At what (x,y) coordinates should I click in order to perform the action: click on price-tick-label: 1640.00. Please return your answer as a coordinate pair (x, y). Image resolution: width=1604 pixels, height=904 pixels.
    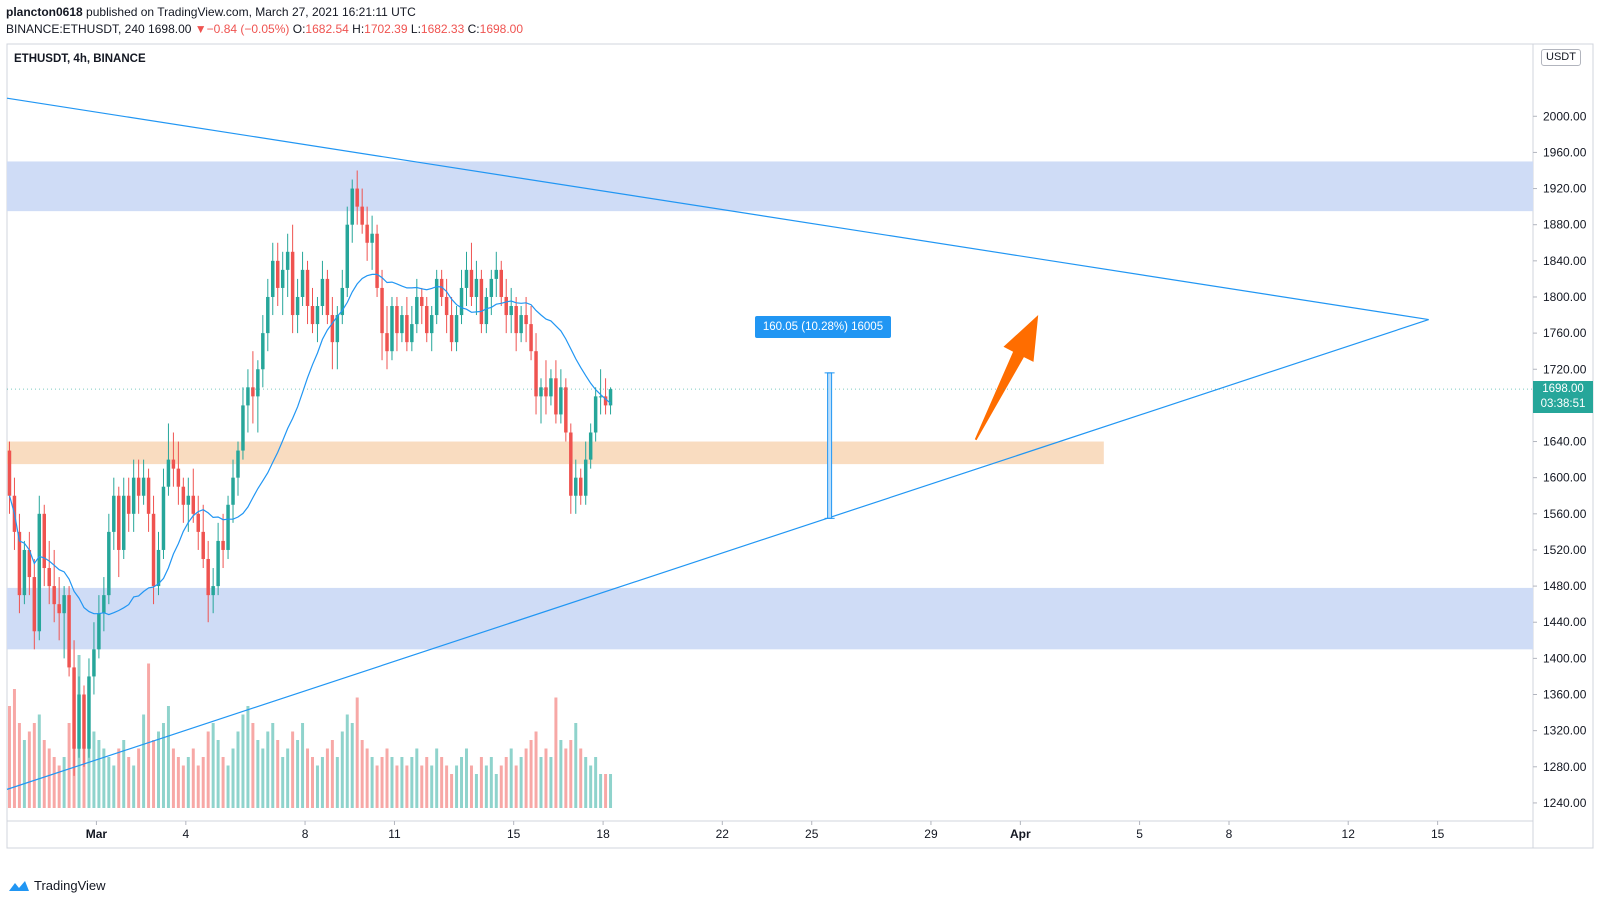
    Looking at the image, I should click on (1565, 442).